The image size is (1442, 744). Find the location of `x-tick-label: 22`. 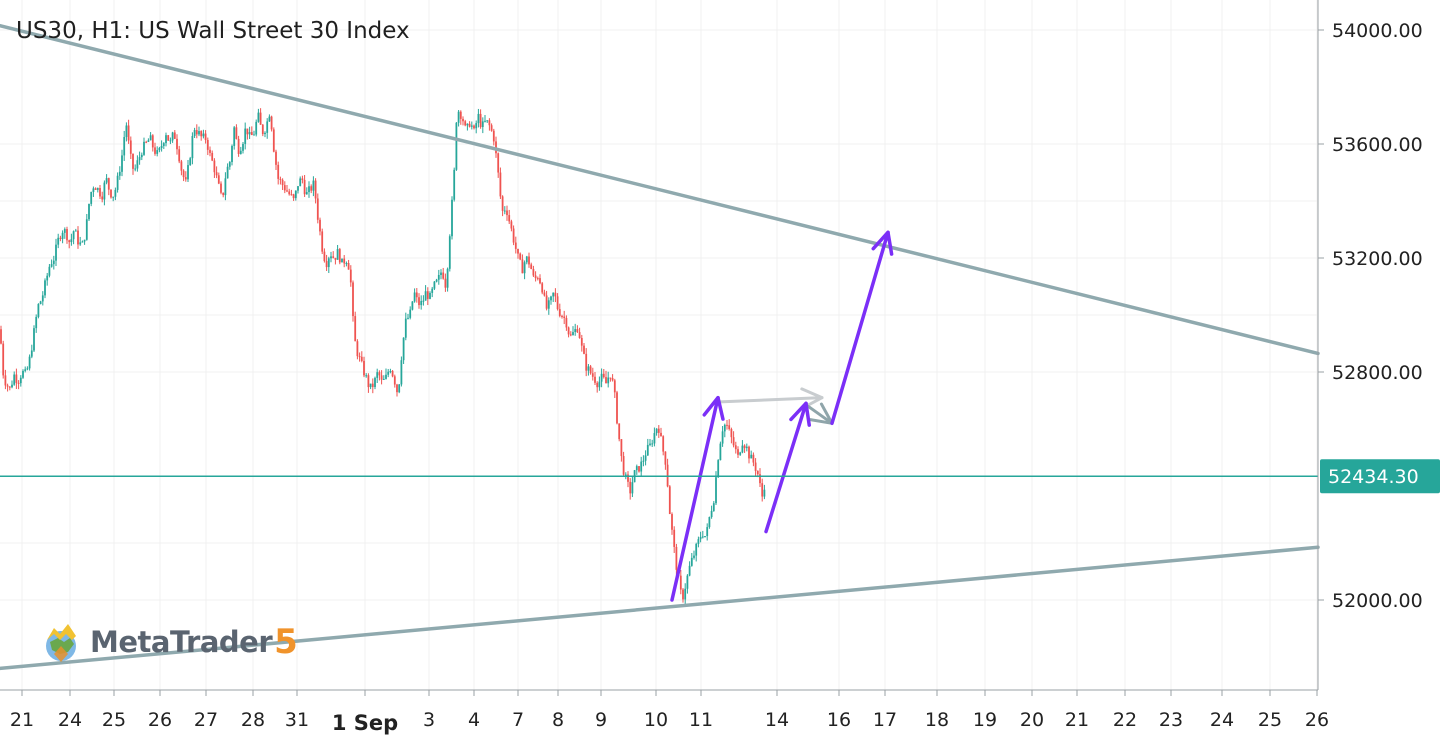

x-tick-label: 22 is located at coordinates (1125, 720).